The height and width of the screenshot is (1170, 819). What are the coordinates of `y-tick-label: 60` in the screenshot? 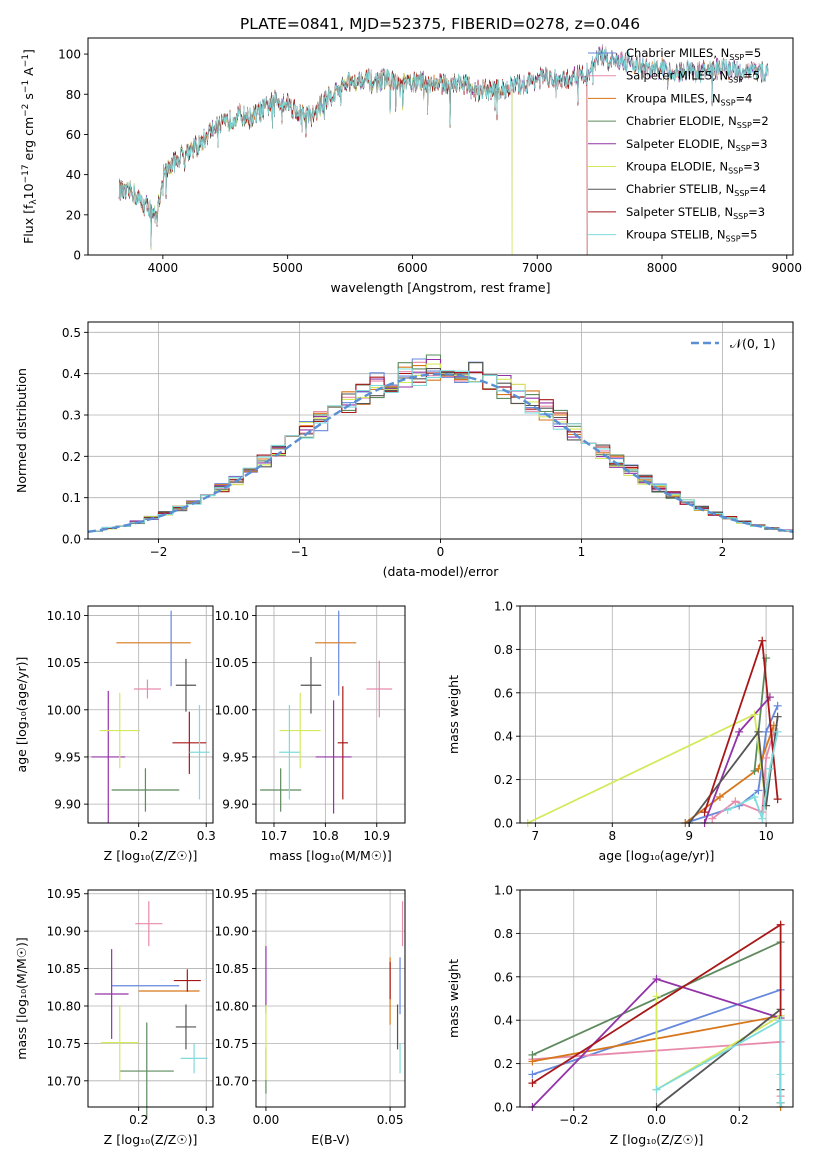 It's located at (73, 135).